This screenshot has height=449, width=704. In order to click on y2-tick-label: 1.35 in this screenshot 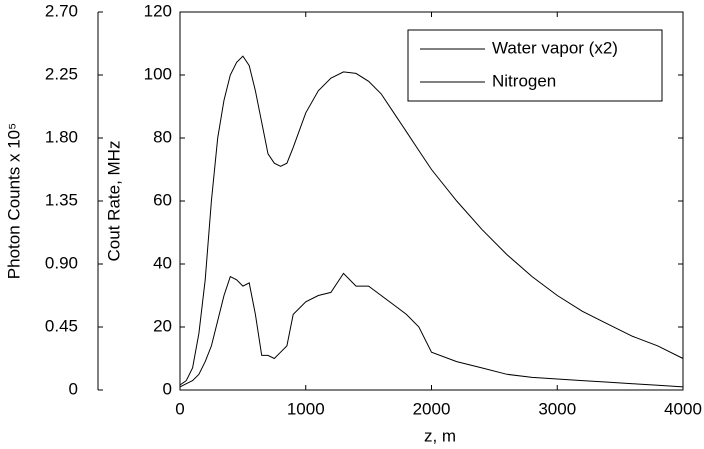, I will do `click(61, 199)`.